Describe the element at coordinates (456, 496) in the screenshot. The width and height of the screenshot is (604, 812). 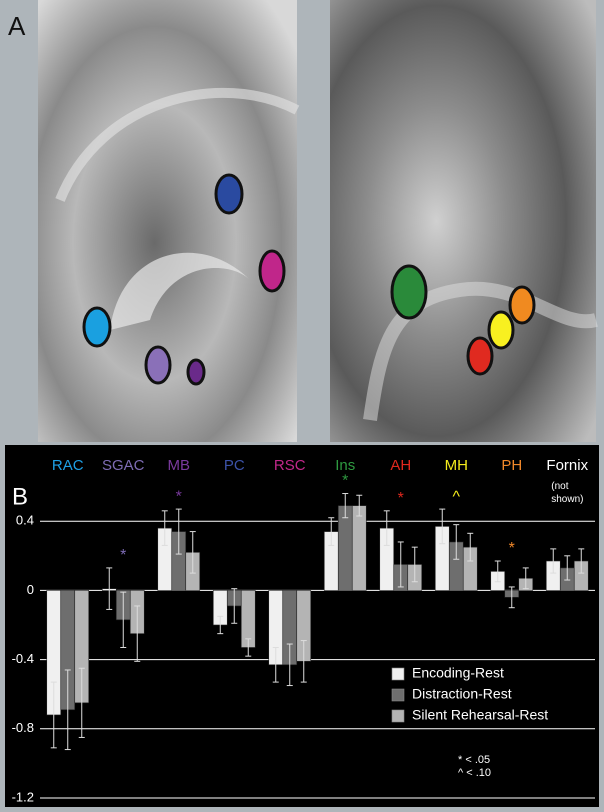
I see `significance-marker: ^` at that location.